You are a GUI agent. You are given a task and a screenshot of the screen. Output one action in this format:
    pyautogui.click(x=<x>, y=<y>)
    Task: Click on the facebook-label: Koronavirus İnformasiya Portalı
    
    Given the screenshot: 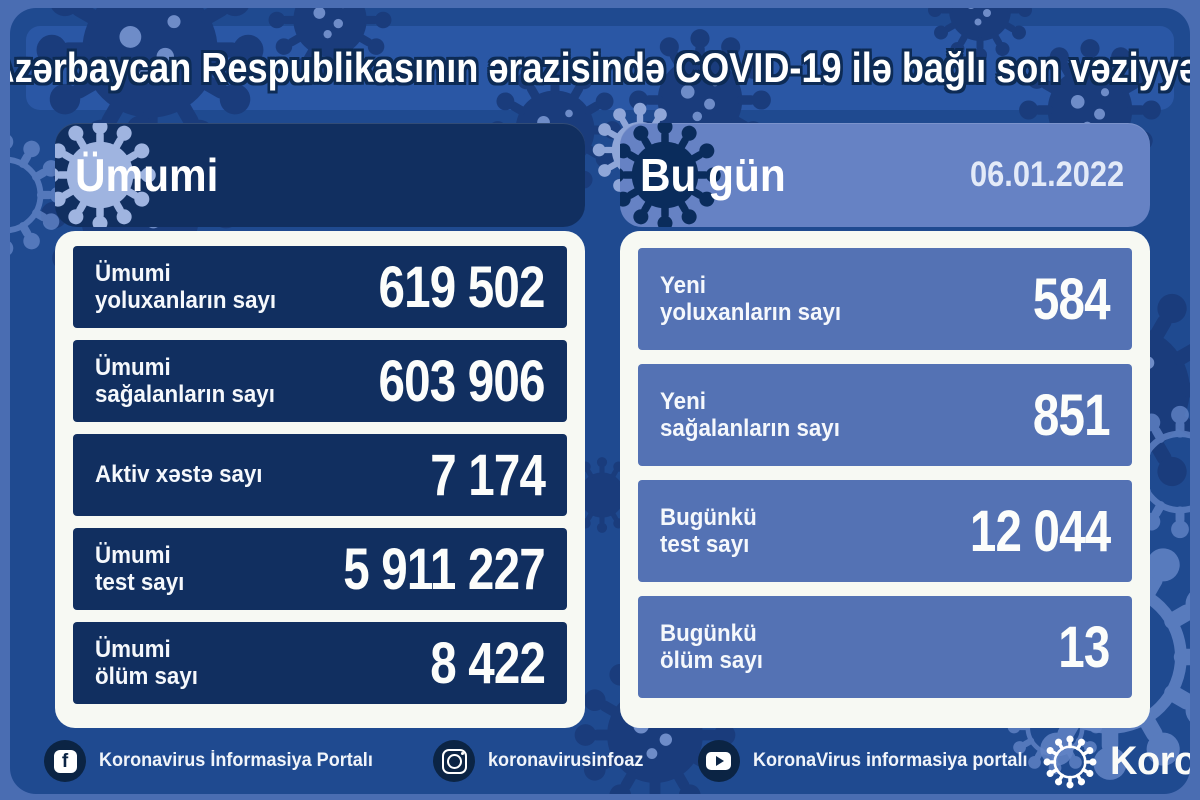 What is the action you would take?
    pyautogui.click(x=236, y=760)
    